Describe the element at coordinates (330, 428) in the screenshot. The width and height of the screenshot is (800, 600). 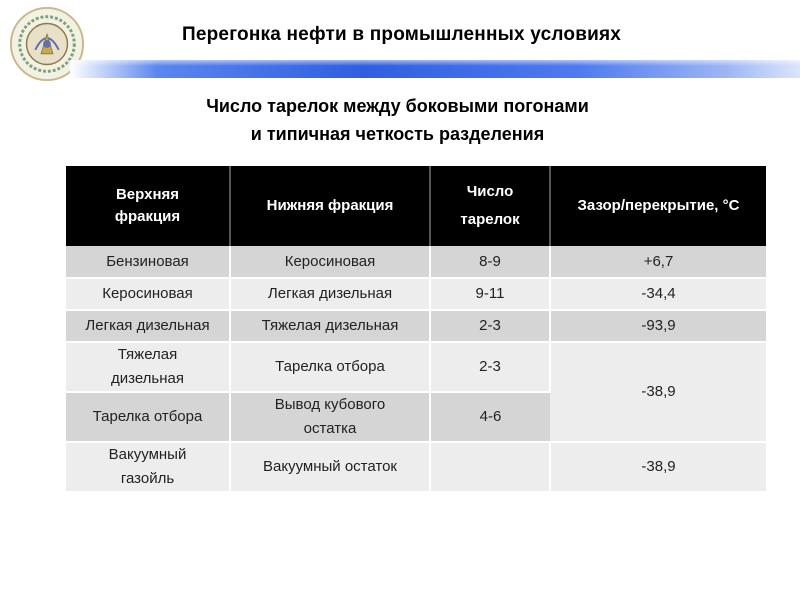
I see `cell-text: остатка` at that location.